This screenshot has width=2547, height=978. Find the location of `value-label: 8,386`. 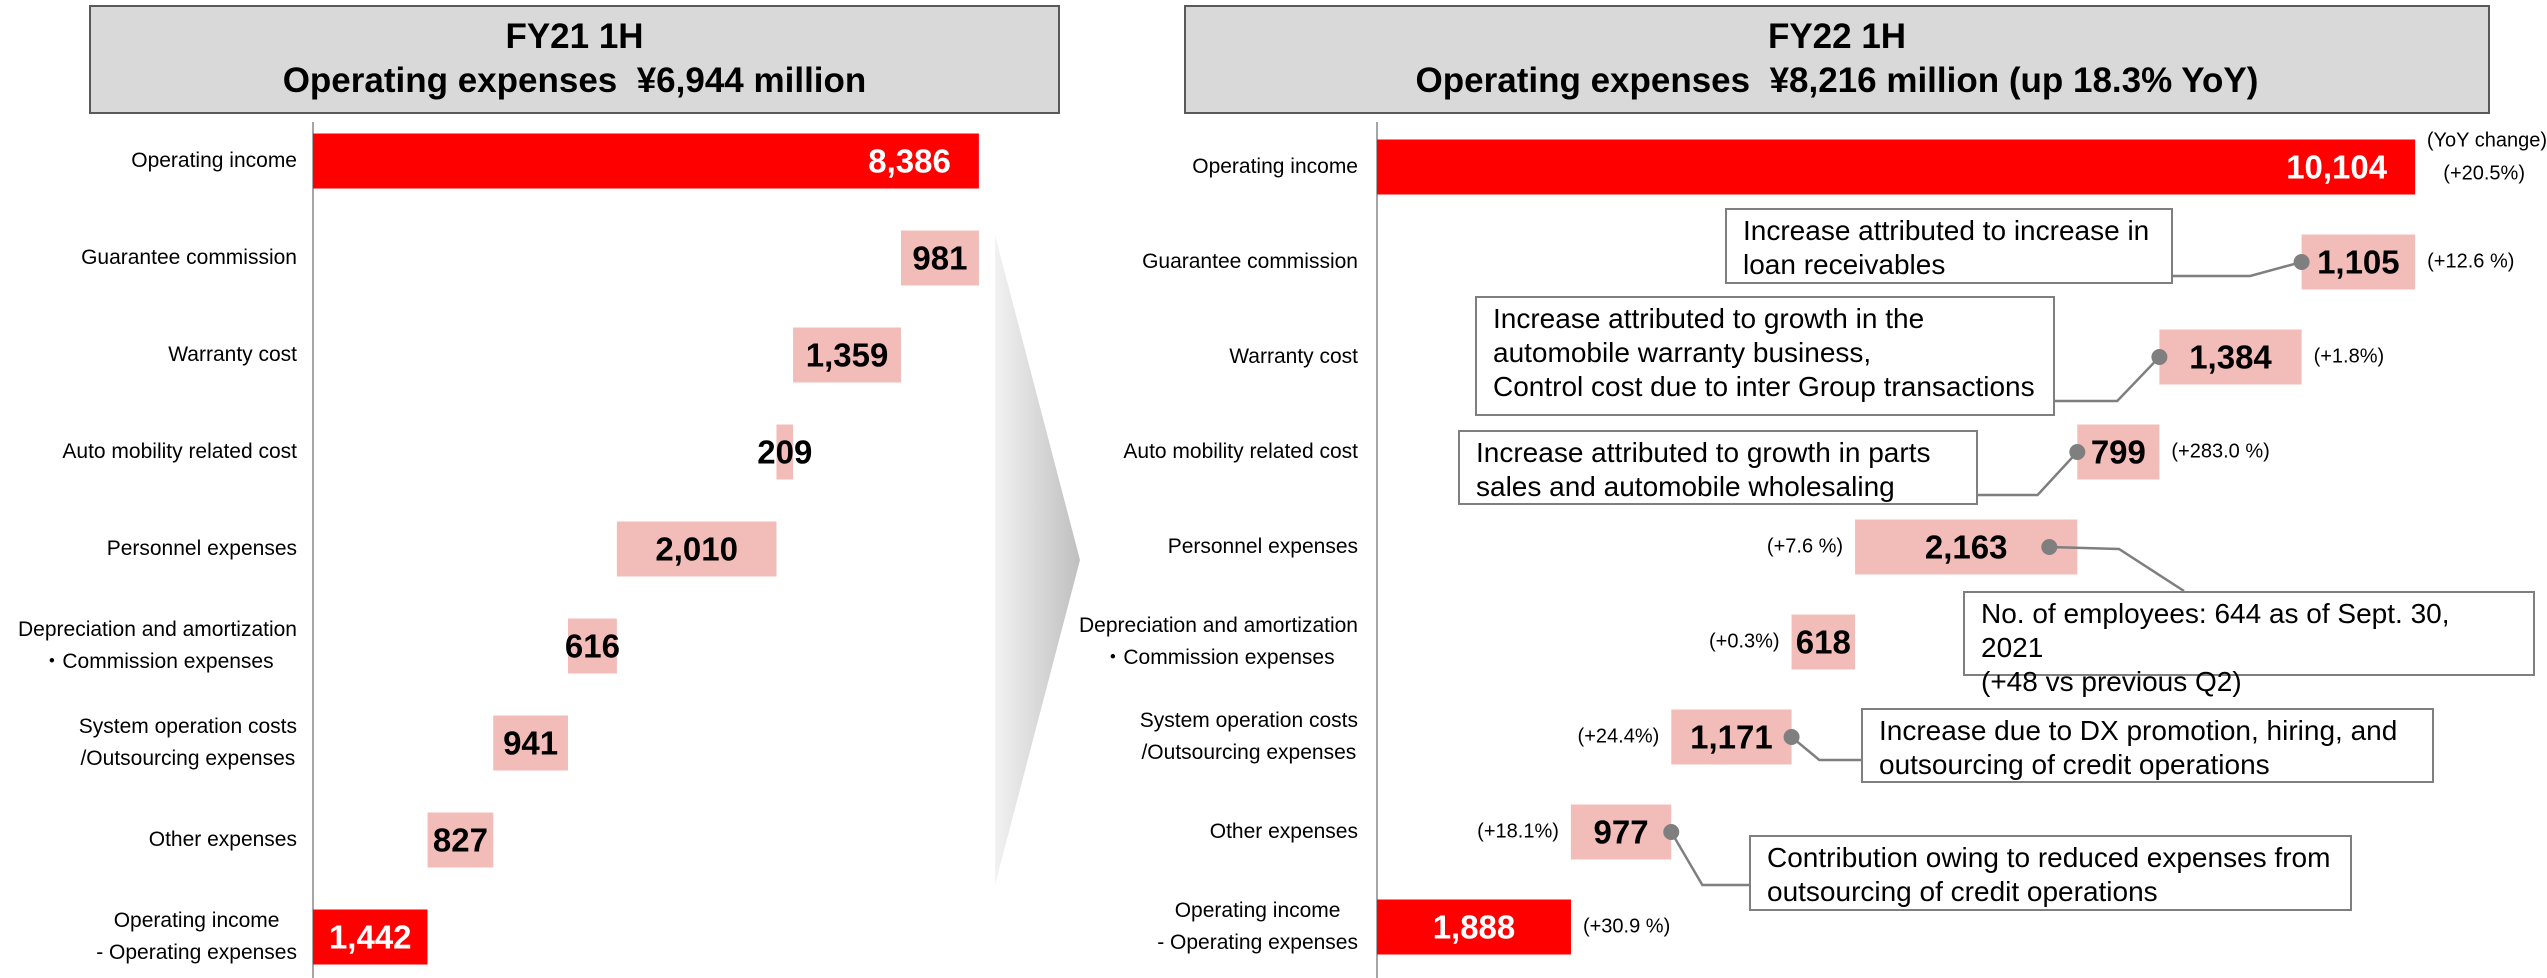

value-label: 8,386 is located at coordinates (909, 161).